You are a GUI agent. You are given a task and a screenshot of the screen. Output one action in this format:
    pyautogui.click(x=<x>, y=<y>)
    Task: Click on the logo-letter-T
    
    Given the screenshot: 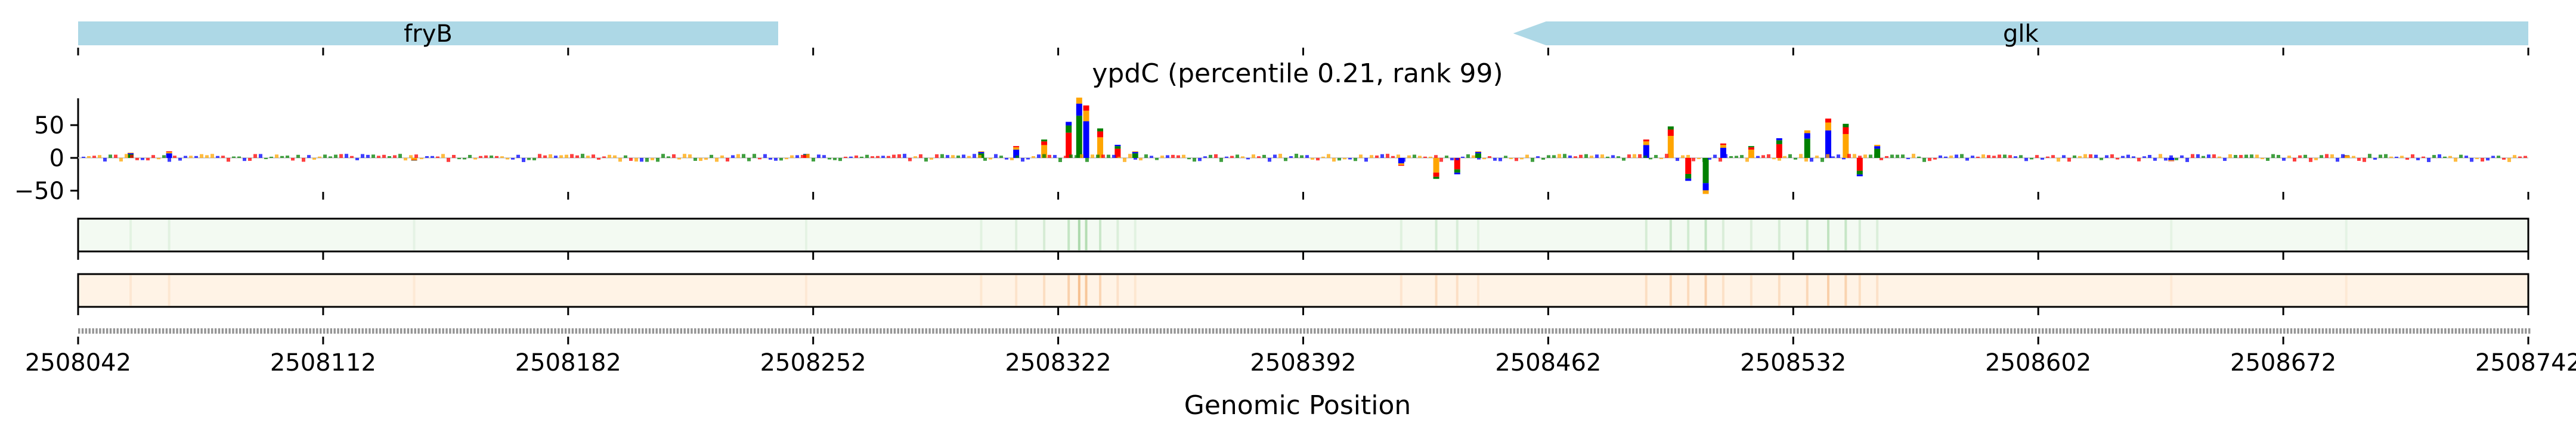 What is the action you would take?
    pyautogui.click(x=1779, y=151)
    